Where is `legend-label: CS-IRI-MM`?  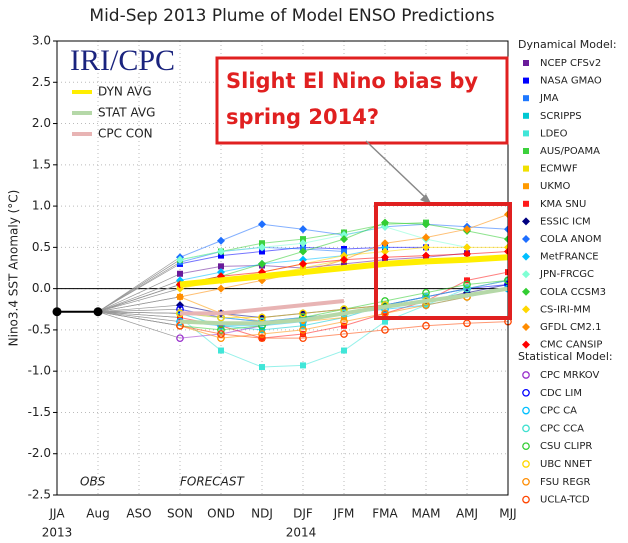 legend-label: CS-IRI-MM is located at coordinates (565, 309).